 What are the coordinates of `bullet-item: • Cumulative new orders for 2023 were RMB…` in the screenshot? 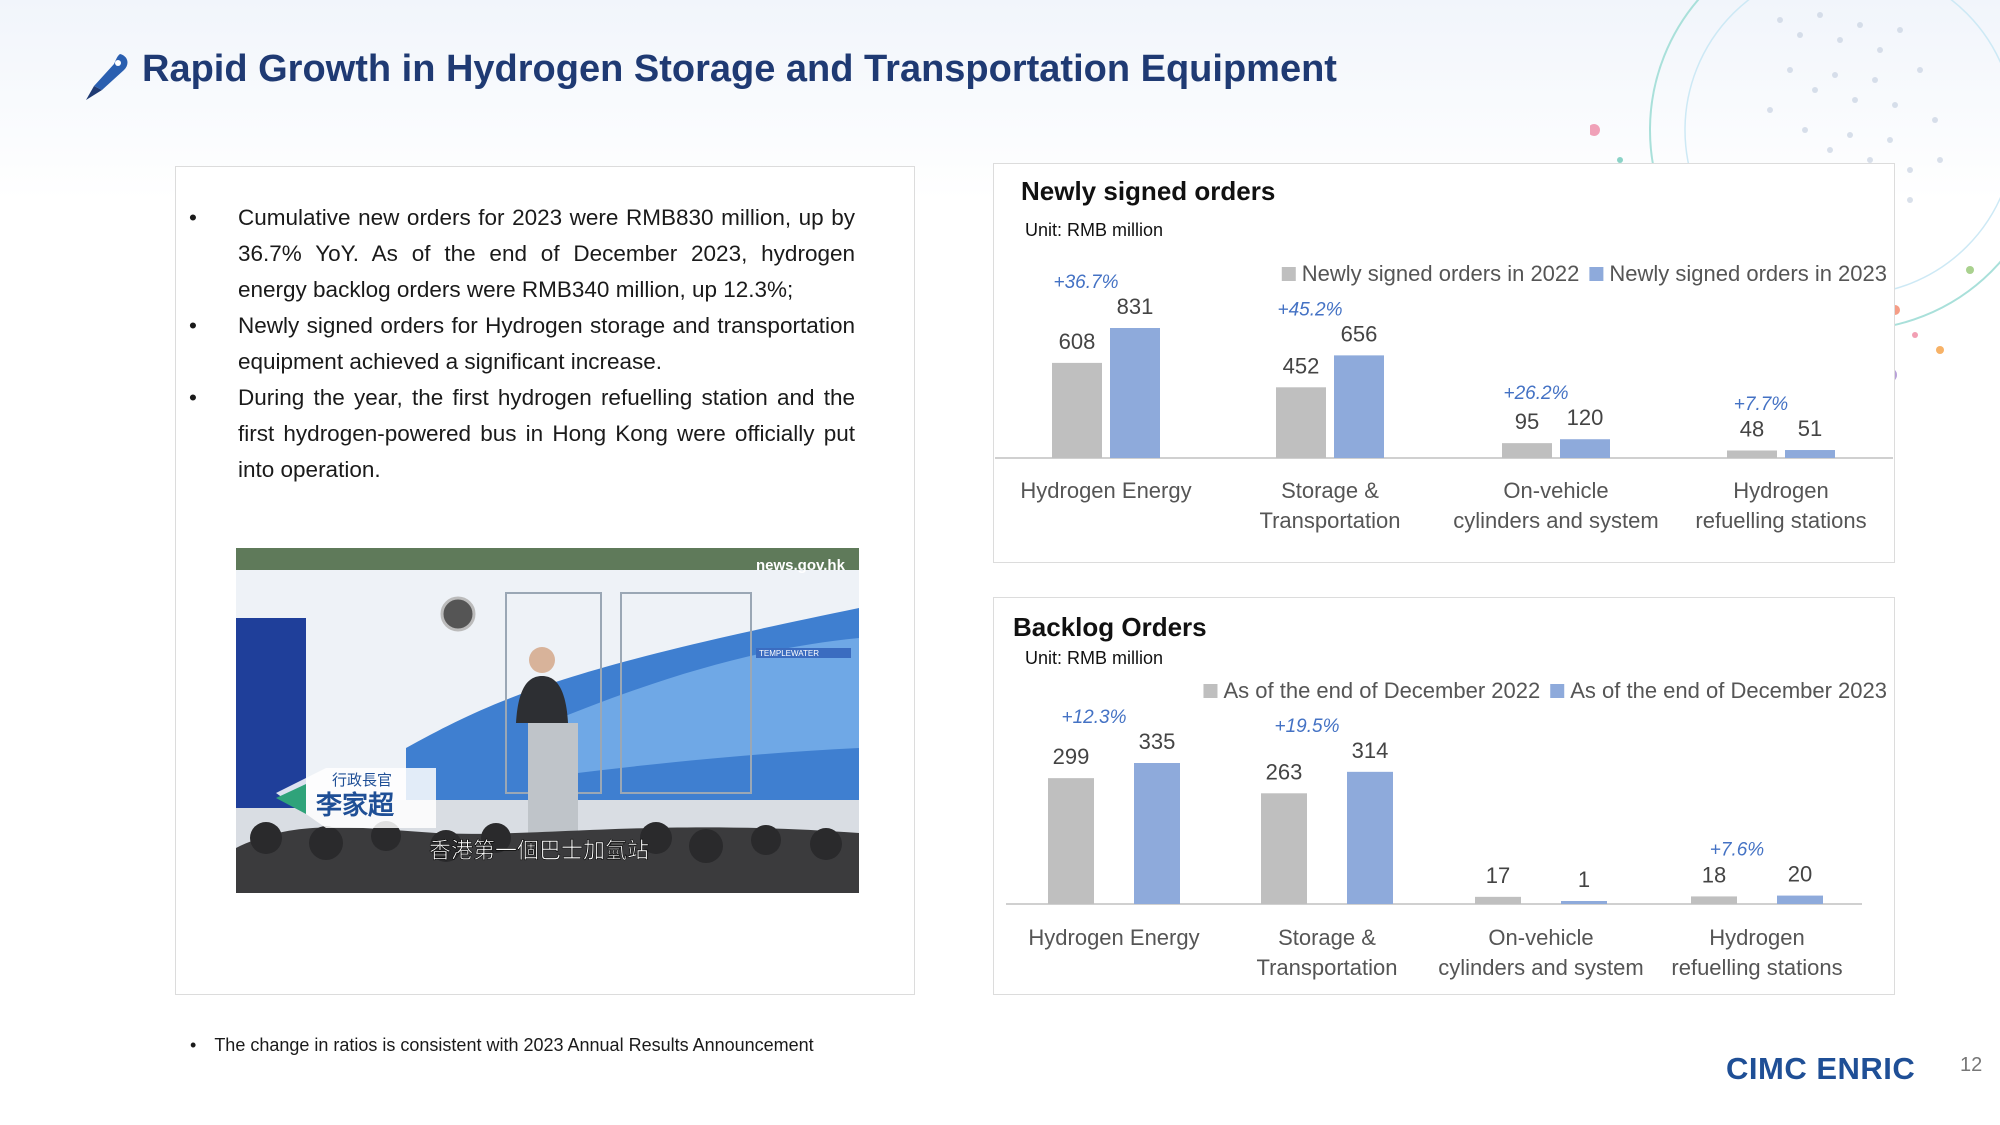 It's located at (520, 254).